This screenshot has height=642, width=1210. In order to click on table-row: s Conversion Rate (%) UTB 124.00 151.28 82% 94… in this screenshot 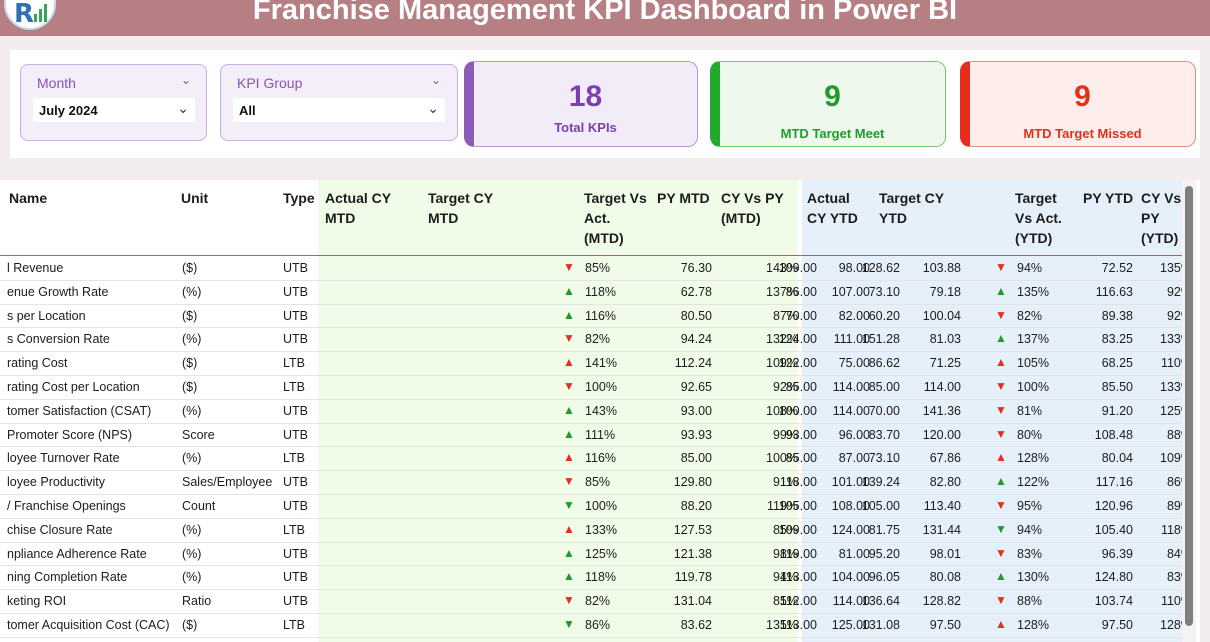, I will do `click(598, 340)`.